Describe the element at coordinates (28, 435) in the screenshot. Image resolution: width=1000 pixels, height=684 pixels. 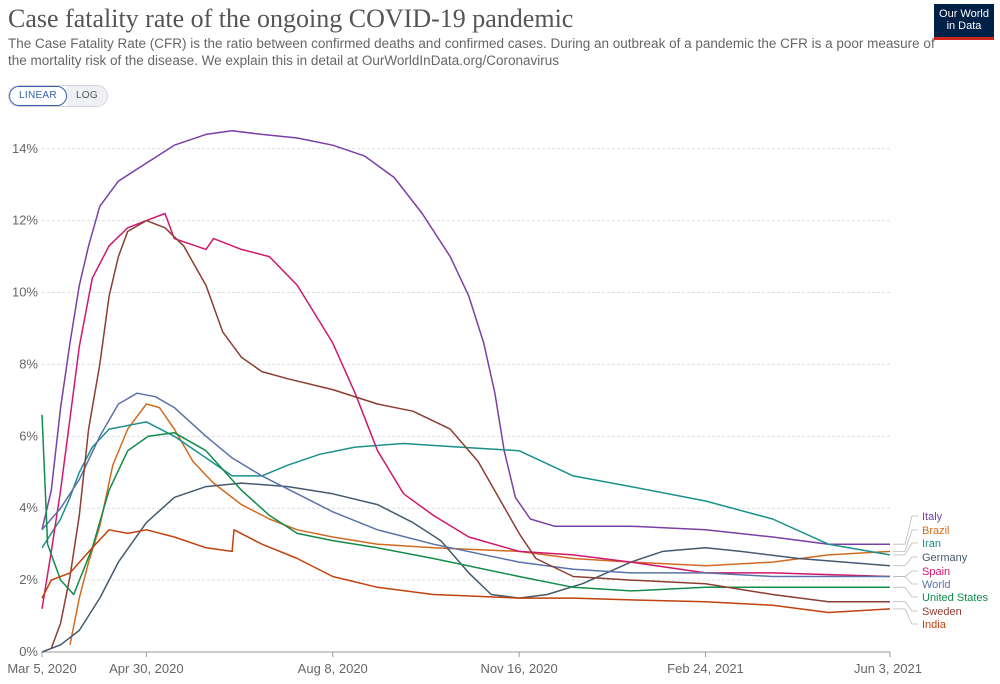
I see `y-tick-label: 6%` at that location.